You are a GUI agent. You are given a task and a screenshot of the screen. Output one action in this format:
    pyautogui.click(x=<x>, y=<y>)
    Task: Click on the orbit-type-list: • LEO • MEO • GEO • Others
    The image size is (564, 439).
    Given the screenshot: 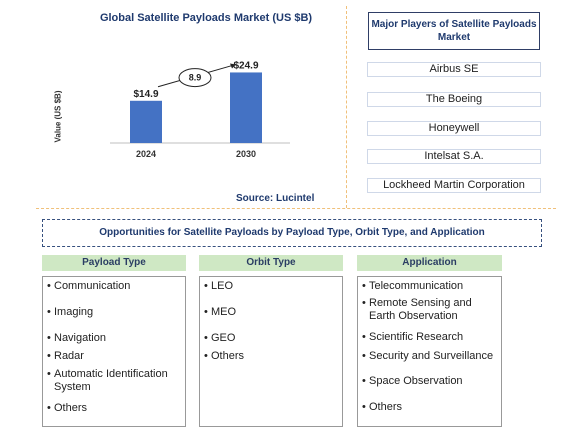 What is the action you would take?
    pyautogui.click(x=271, y=351)
    